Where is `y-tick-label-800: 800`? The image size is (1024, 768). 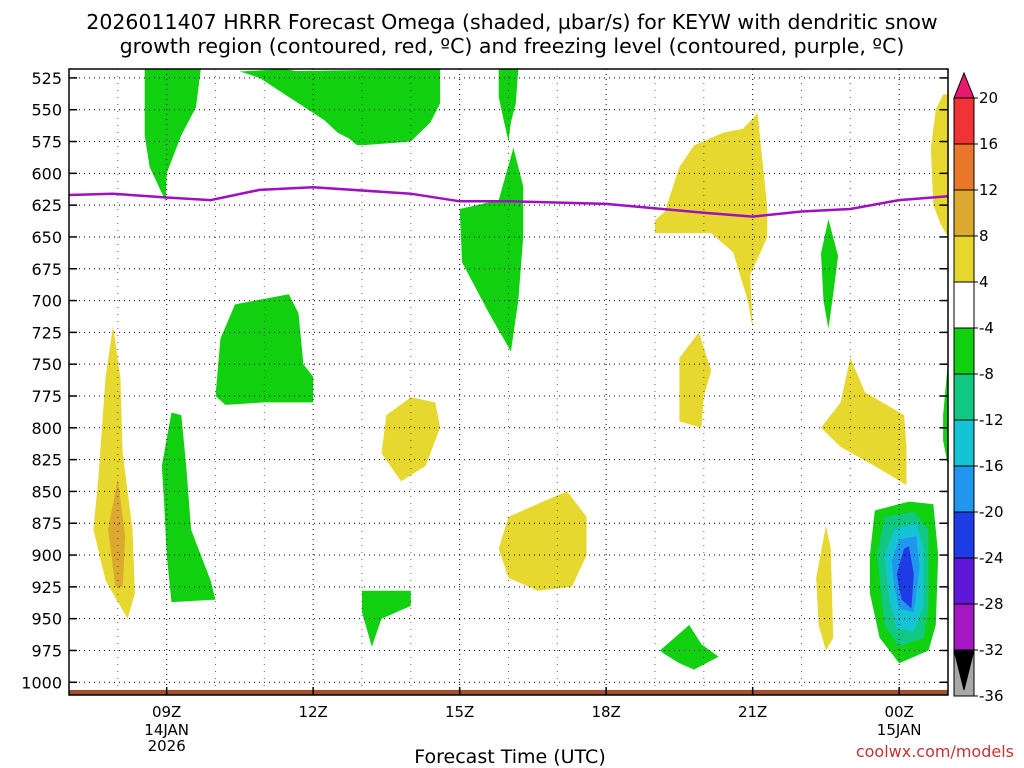 y-tick-label-800: 800 is located at coordinates (46, 428).